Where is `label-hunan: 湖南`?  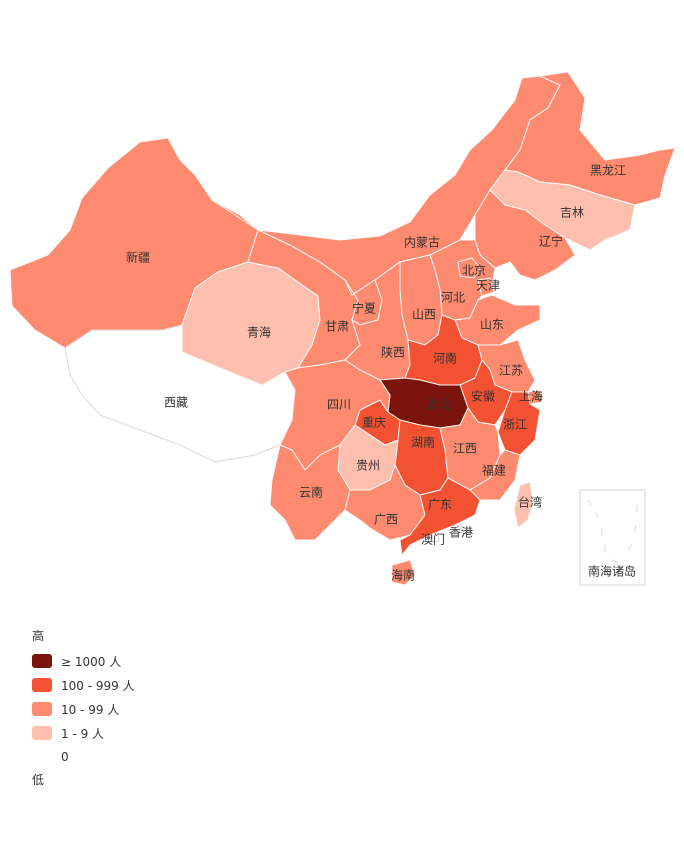 label-hunan: 湖南 is located at coordinates (423, 442).